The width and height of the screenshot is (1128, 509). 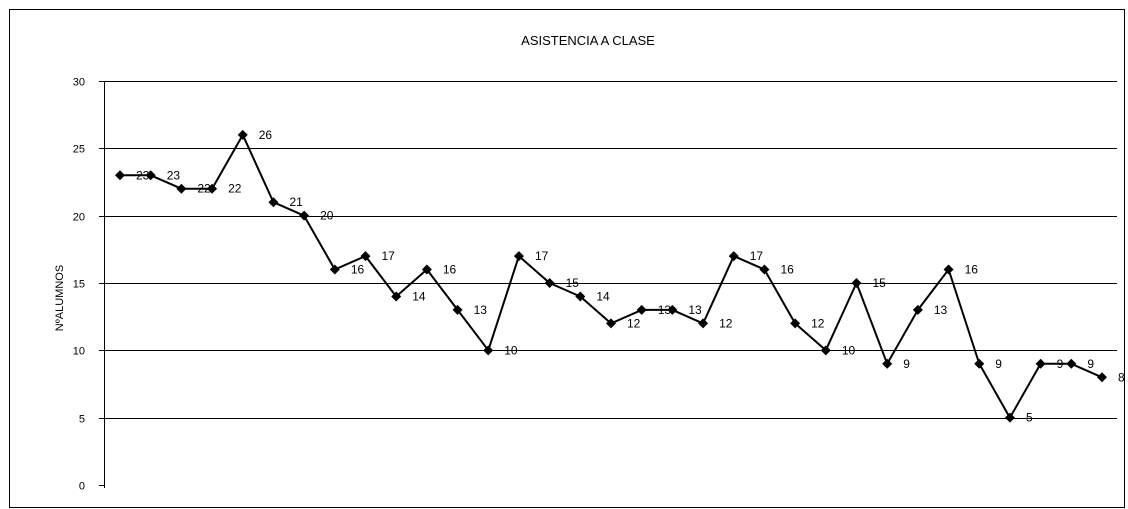 I want to click on data-label: 5, so click(x=1029, y=418).